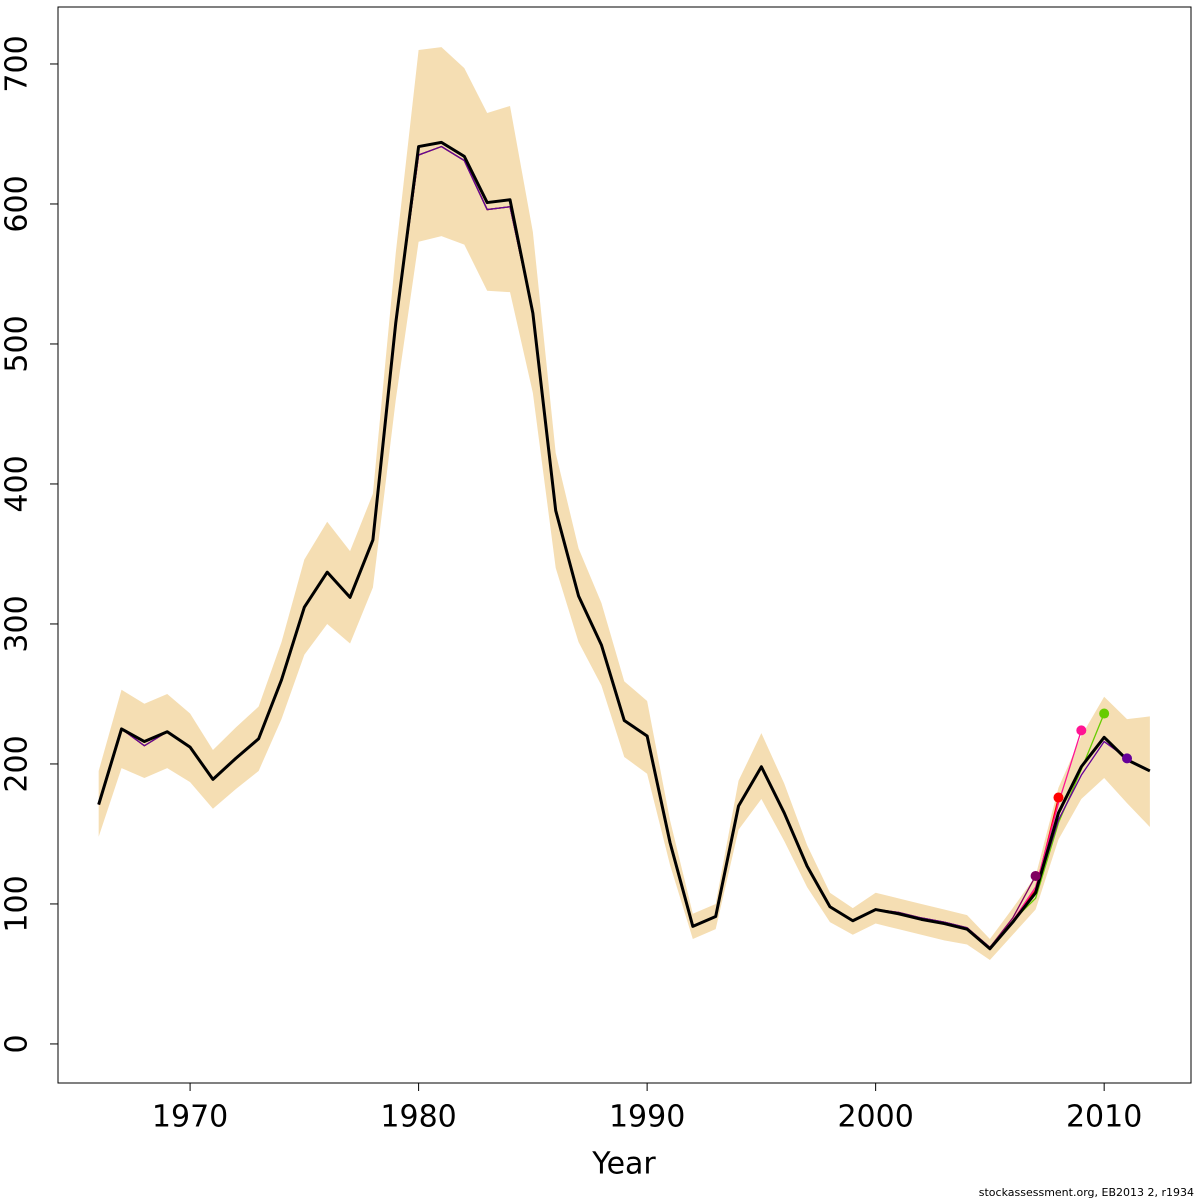 The image size is (1200, 1200). What do you see at coordinates (17, 623) in the screenshot?
I see `y-tick-label: 300` at bounding box center [17, 623].